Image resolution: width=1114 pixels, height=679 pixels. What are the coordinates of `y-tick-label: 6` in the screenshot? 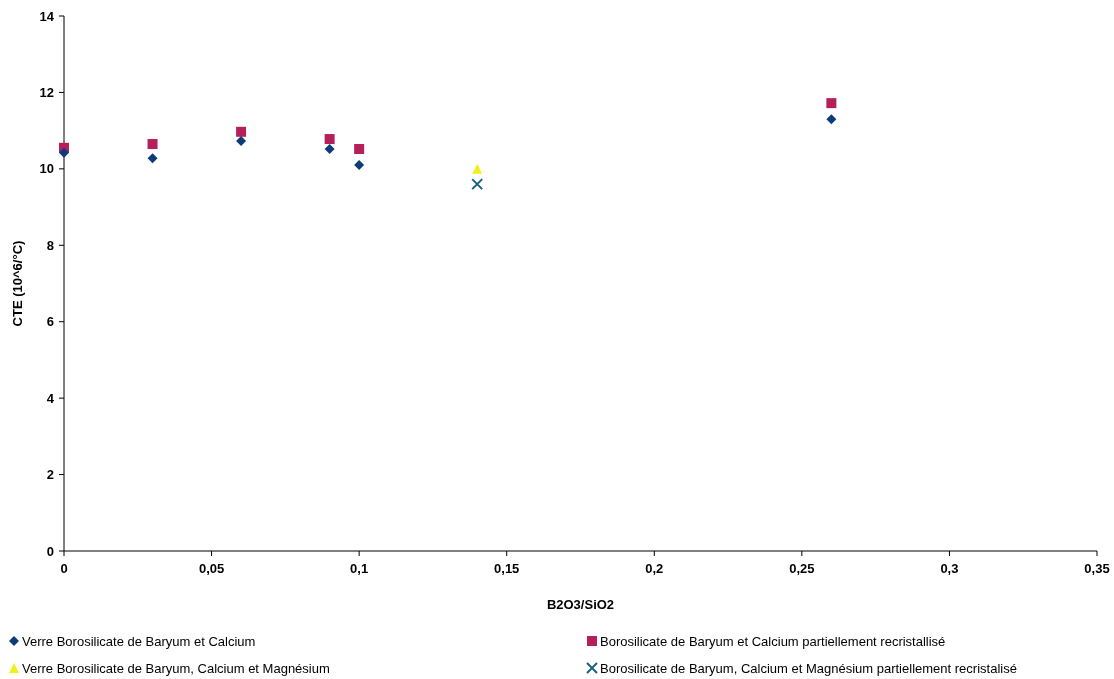 It's located at (50, 322).